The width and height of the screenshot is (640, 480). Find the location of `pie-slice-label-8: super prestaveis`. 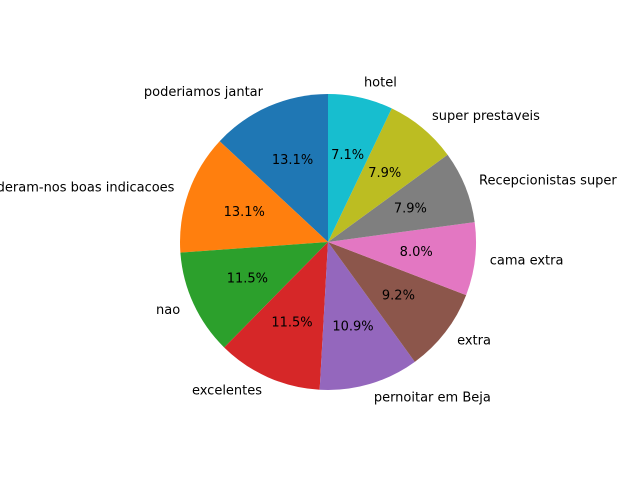

pie-slice-label-8: super prestaveis is located at coordinates (486, 116).